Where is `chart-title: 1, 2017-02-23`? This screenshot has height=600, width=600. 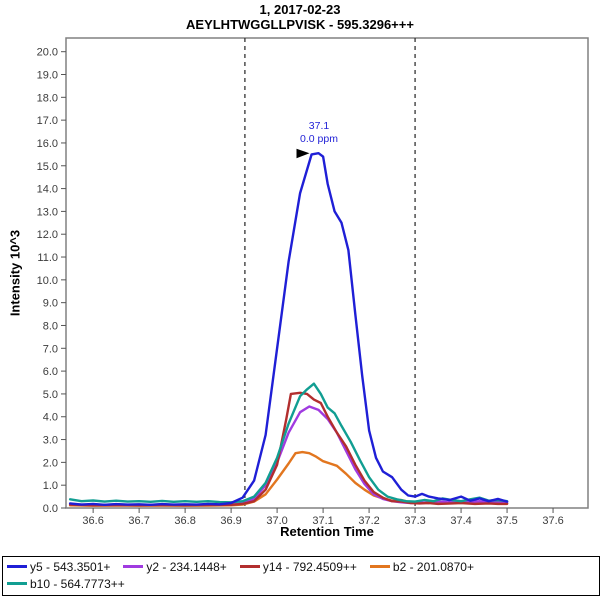
chart-title: 1, 2017-02-23 is located at coordinates (300, 9).